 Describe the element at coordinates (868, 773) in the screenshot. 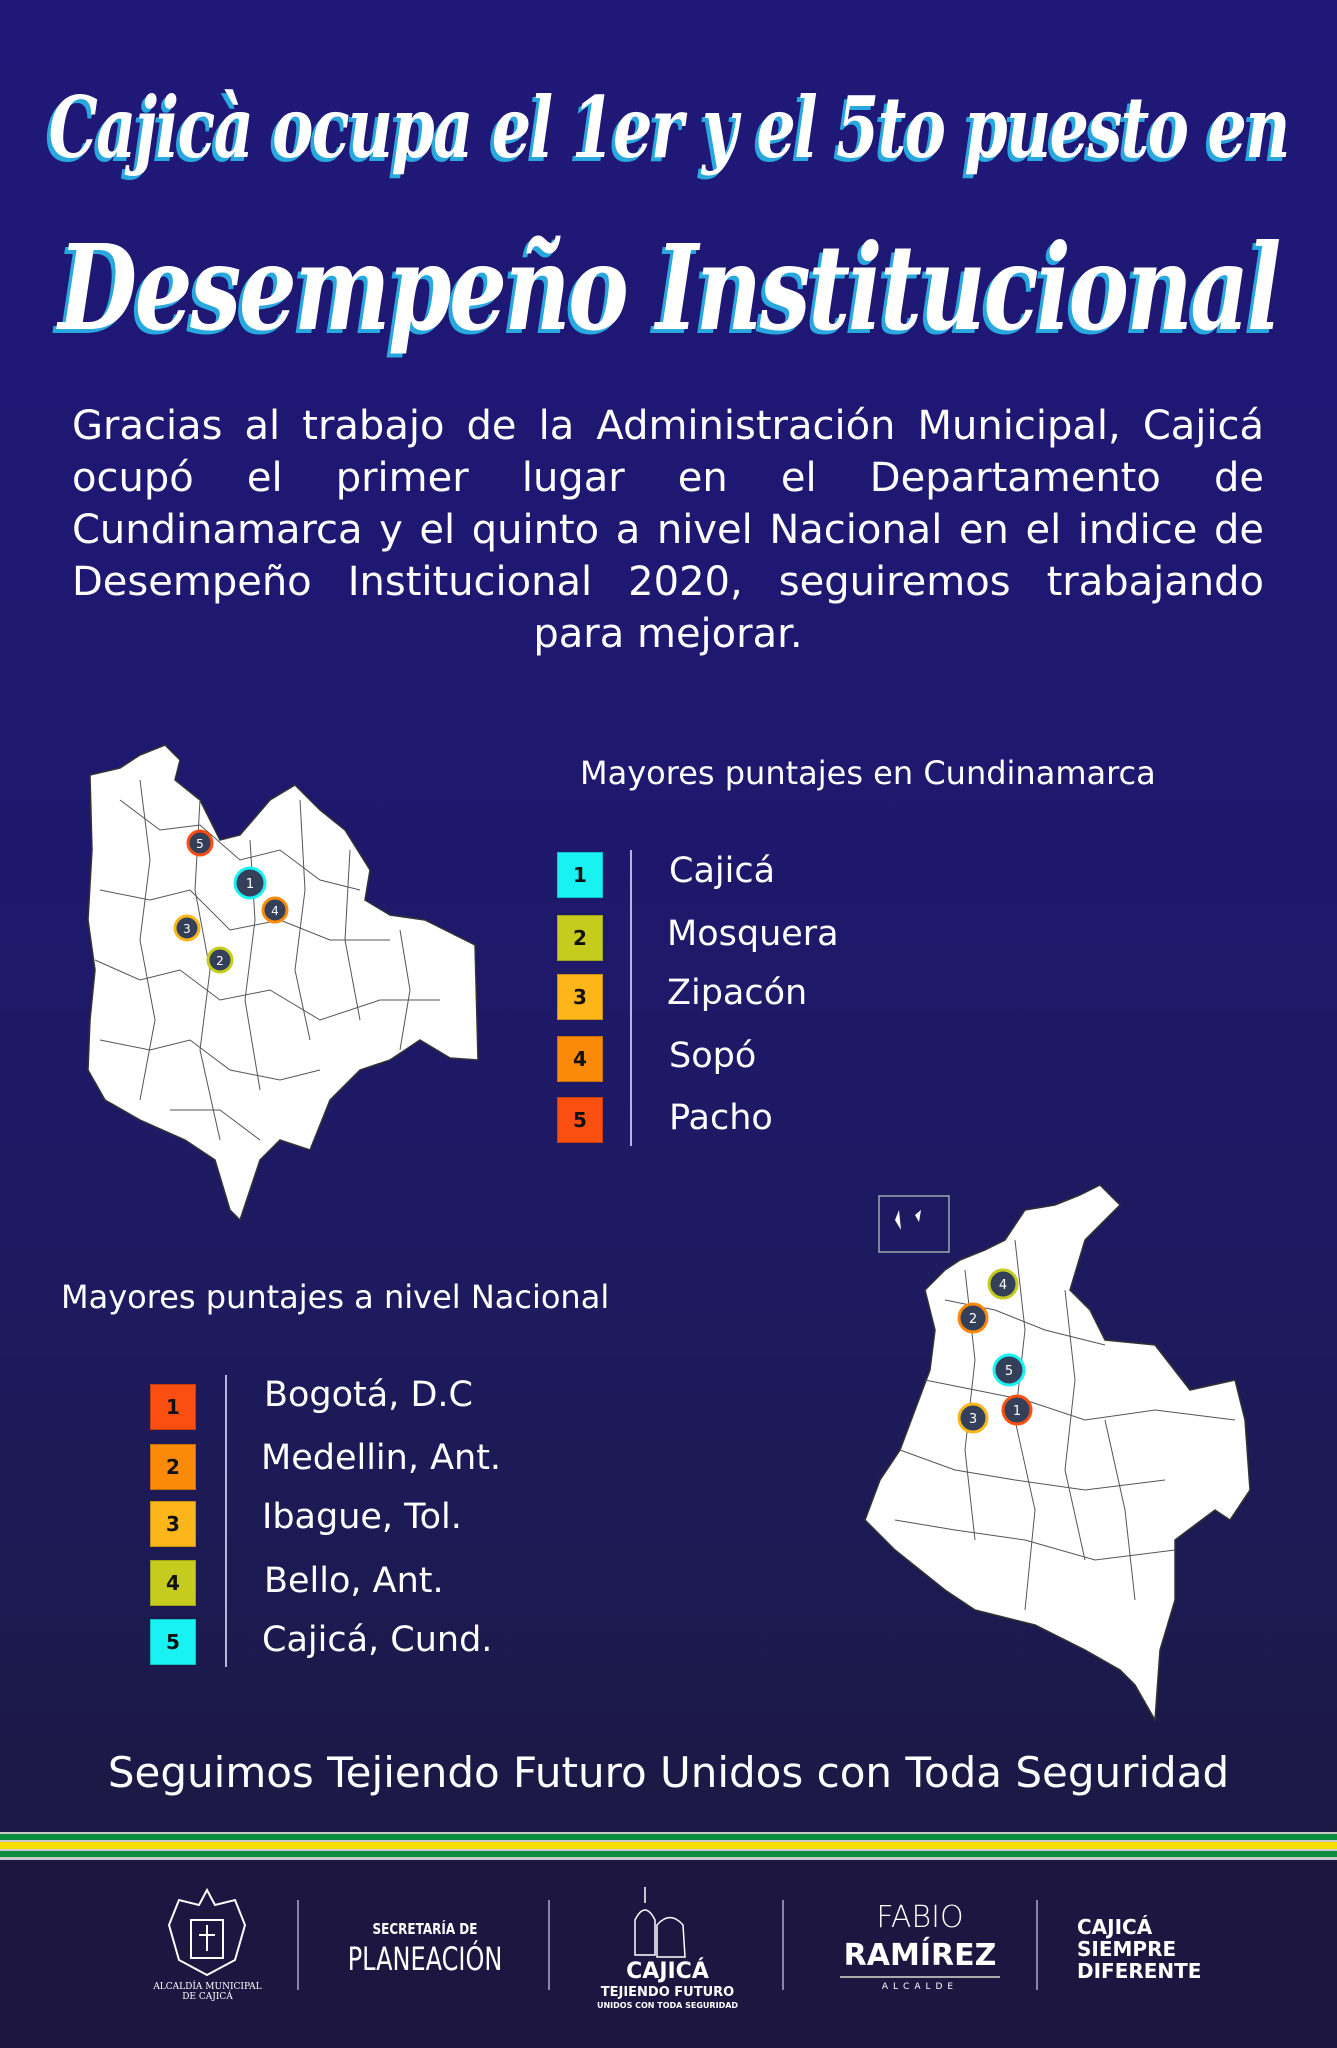

I see `cundinamarca-heading: Mayores puntajes en Cundinamarca` at that location.